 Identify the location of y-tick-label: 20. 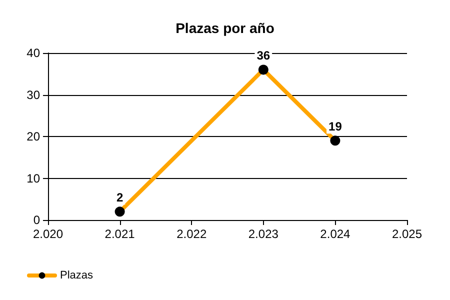
(33, 137).